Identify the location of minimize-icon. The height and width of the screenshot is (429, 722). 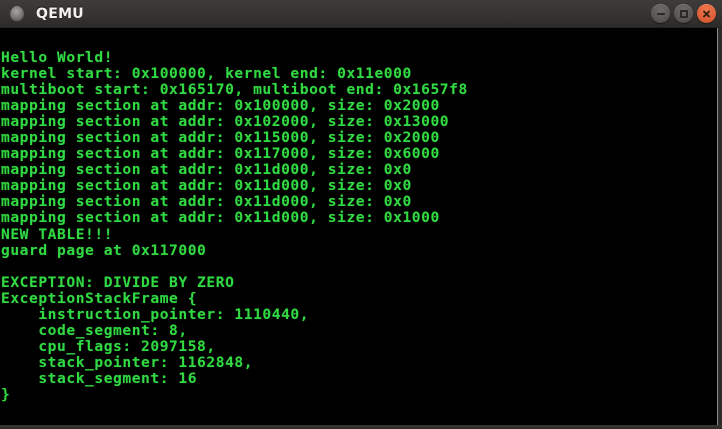
(660, 13).